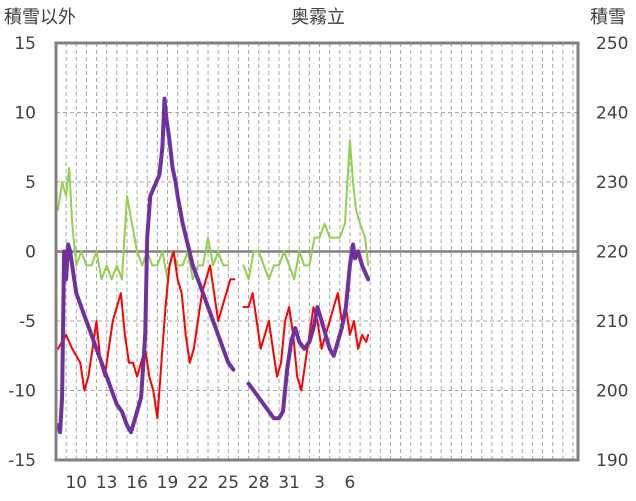 The height and width of the screenshot is (501, 636). What do you see at coordinates (612, 322) in the screenshot?
I see `right-tick-label: 210` at bounding box center [612, 322].